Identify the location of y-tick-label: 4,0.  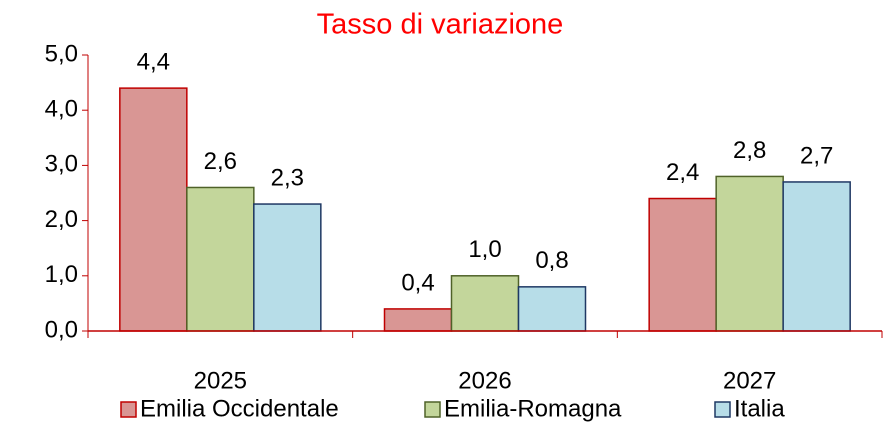
(61, 109).